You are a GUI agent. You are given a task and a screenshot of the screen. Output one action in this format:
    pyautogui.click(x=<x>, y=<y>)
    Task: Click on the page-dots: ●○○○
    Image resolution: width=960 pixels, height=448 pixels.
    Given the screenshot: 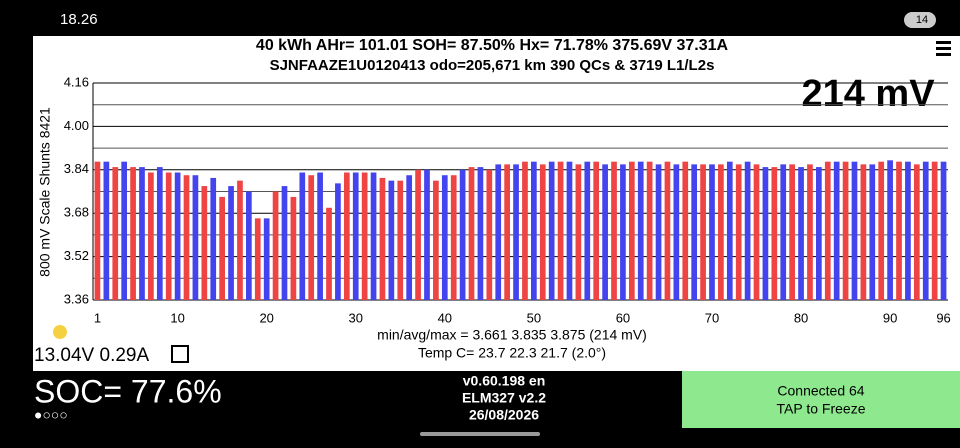 What is the action you would take?
    pyautogui.click(x=51, y=415)
    